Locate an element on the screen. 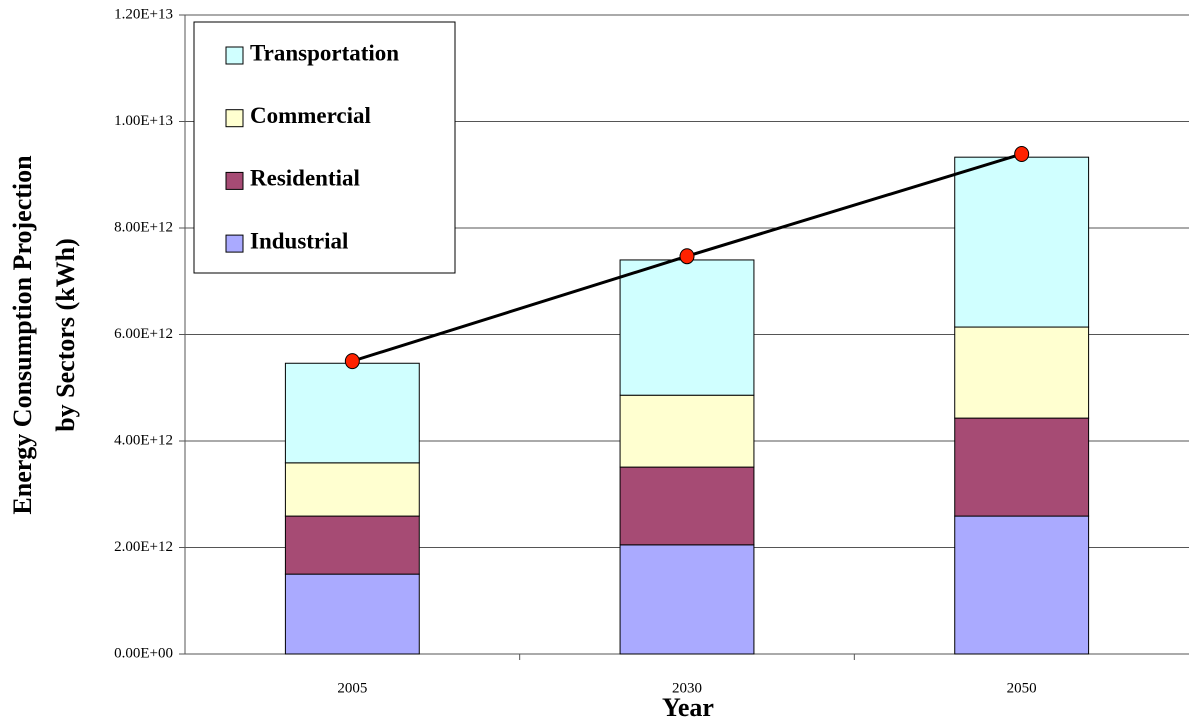 The height and width of the screenshot is (723, 1189). x-axis-label: Year is located at coordinates (688, 707).